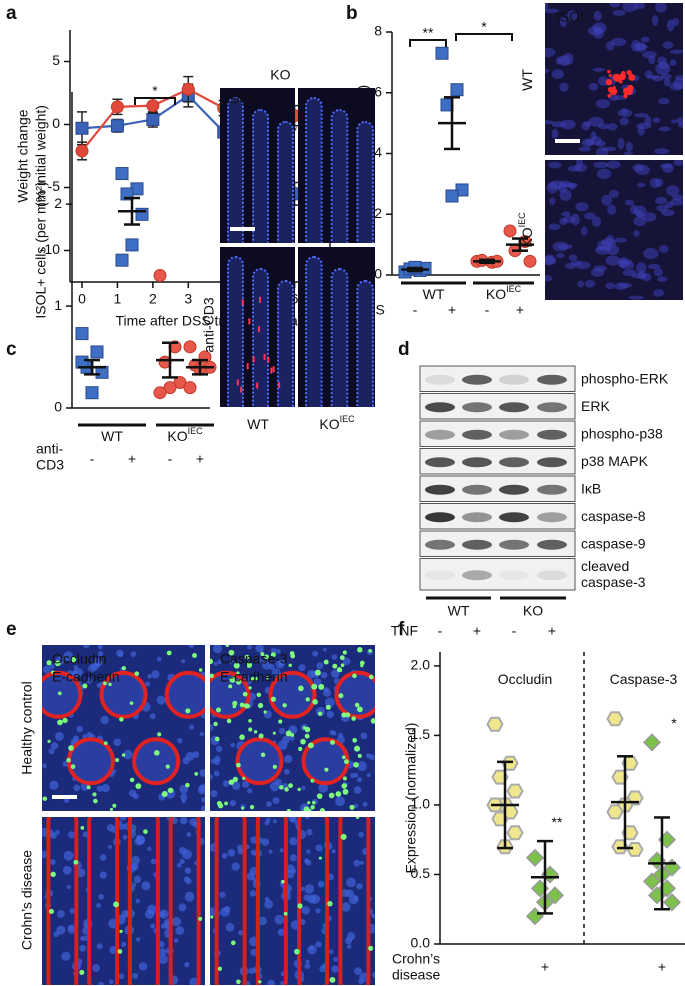 This screenshot has width=685, height=986. What do you see at coordinates (484, 37) in the screenshot?
I see `bracket` at bounding box center [484, 37].